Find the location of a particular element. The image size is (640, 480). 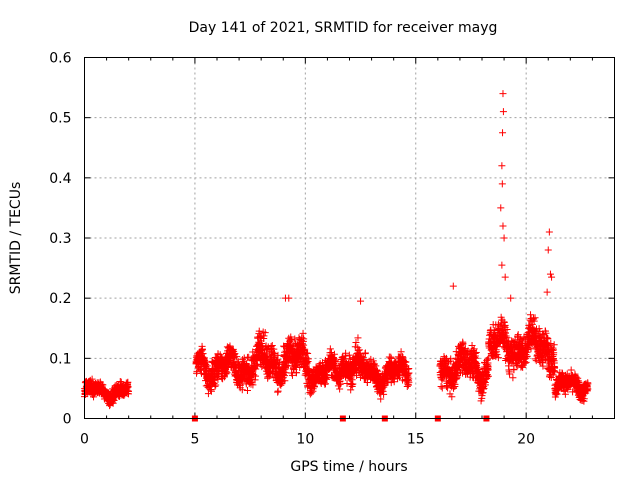

x-tick-label: 10 is located at coordinates (305, 440).